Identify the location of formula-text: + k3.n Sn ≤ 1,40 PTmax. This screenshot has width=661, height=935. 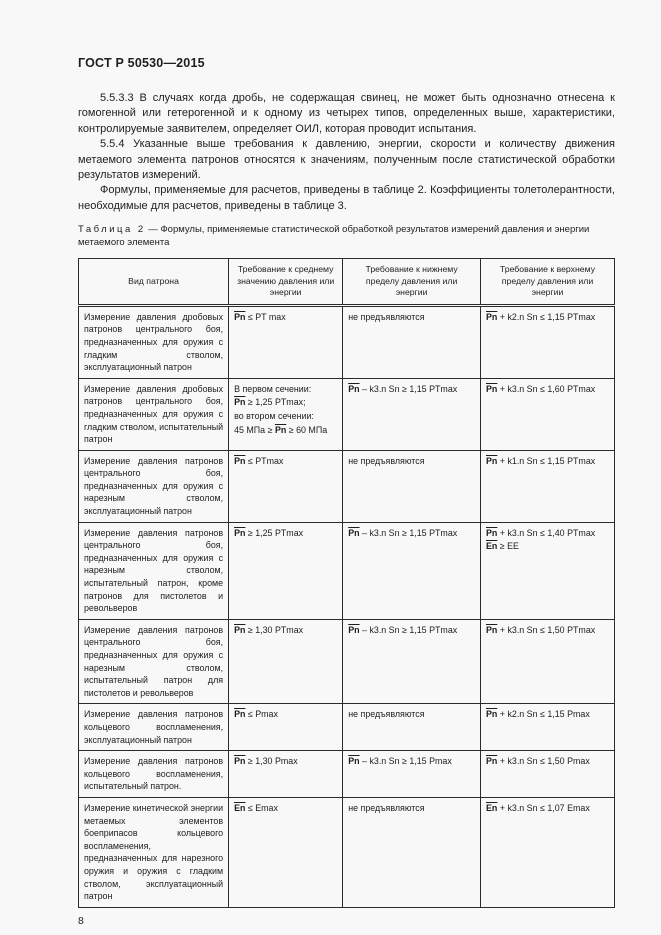
(546, 532).